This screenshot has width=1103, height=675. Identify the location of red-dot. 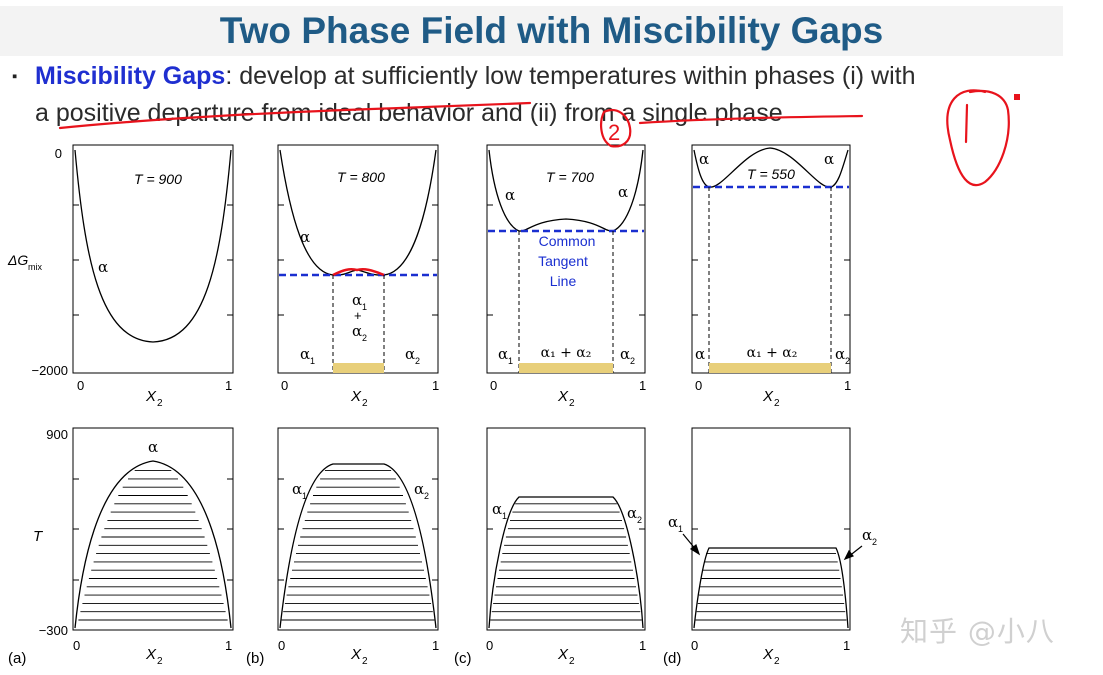
(1017, 97).